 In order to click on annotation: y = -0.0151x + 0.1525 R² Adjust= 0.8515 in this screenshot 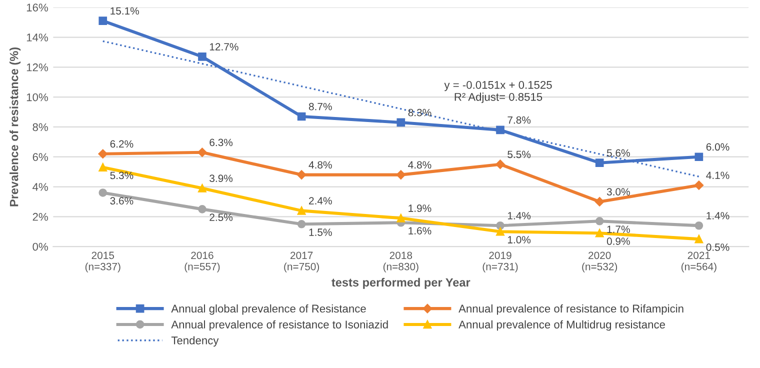, I will do `click(498, 92)`.